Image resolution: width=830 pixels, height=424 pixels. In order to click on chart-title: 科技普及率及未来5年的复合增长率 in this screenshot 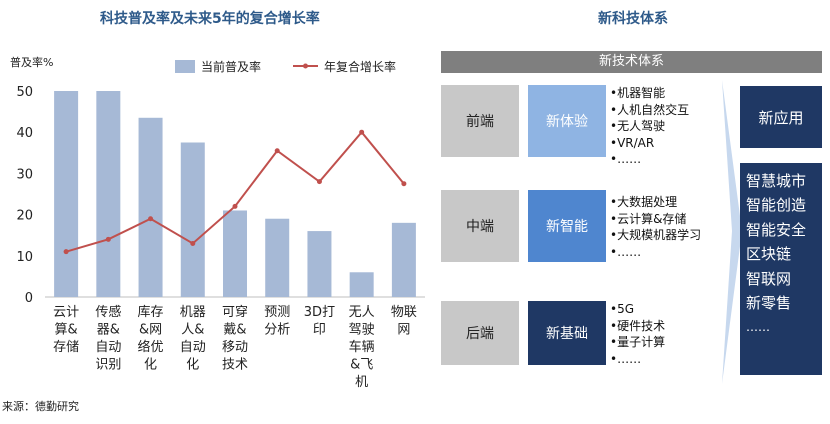, I will do `click(210, 19)`.